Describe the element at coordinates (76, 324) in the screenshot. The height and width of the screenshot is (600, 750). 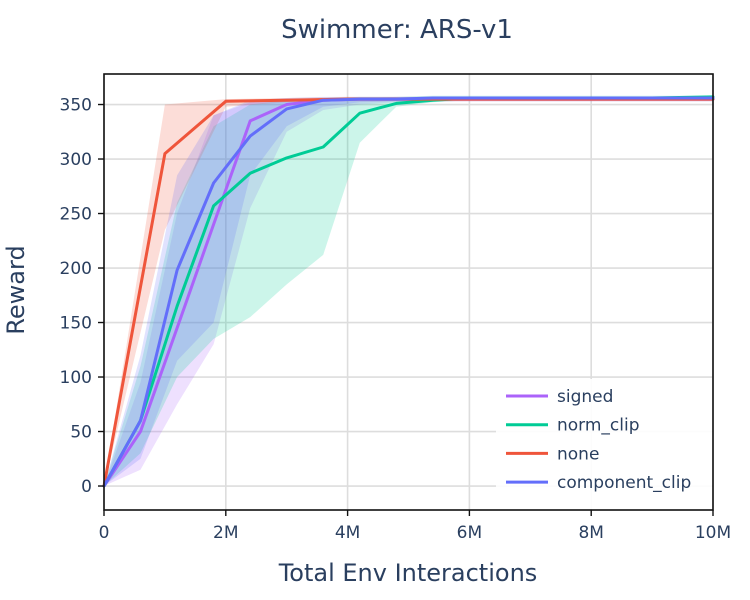
I see `y-tick-label: 150` at that location.